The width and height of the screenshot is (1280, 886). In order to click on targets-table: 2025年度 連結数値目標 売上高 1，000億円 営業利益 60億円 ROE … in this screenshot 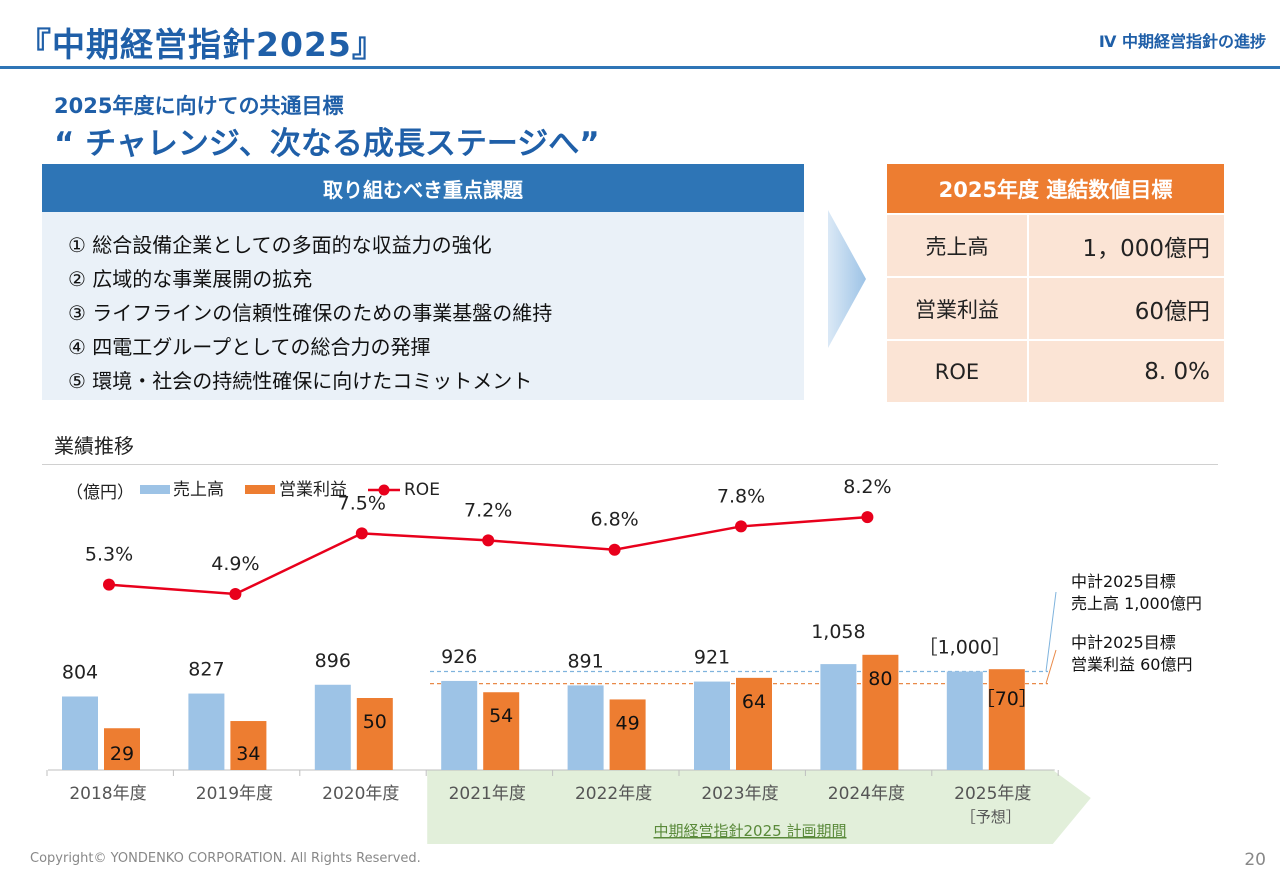, I will do `click(1055, 283)`.